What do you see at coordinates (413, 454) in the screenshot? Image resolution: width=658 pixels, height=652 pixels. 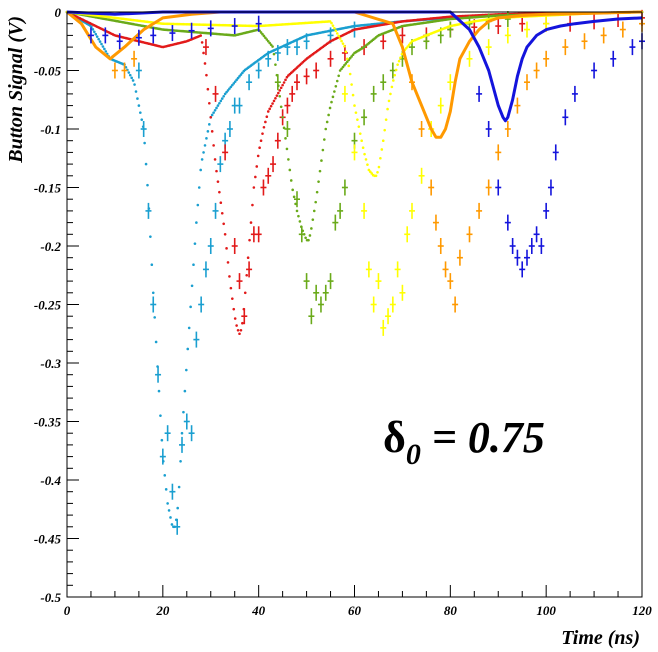 I see `annotation-subscript: 0` at bounding box center [413, 454].